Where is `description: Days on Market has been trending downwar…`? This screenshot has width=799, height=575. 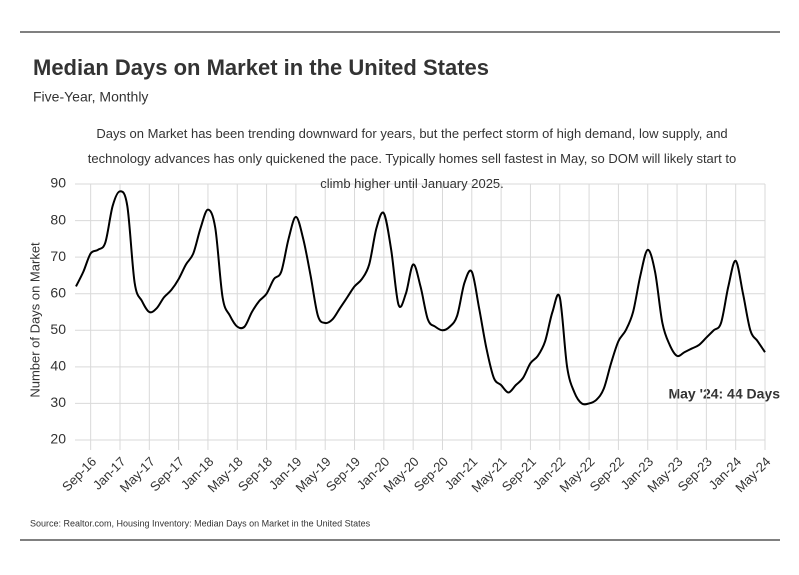 description: Days on Market has been trending downwar… is located at coordinates (412, 158).